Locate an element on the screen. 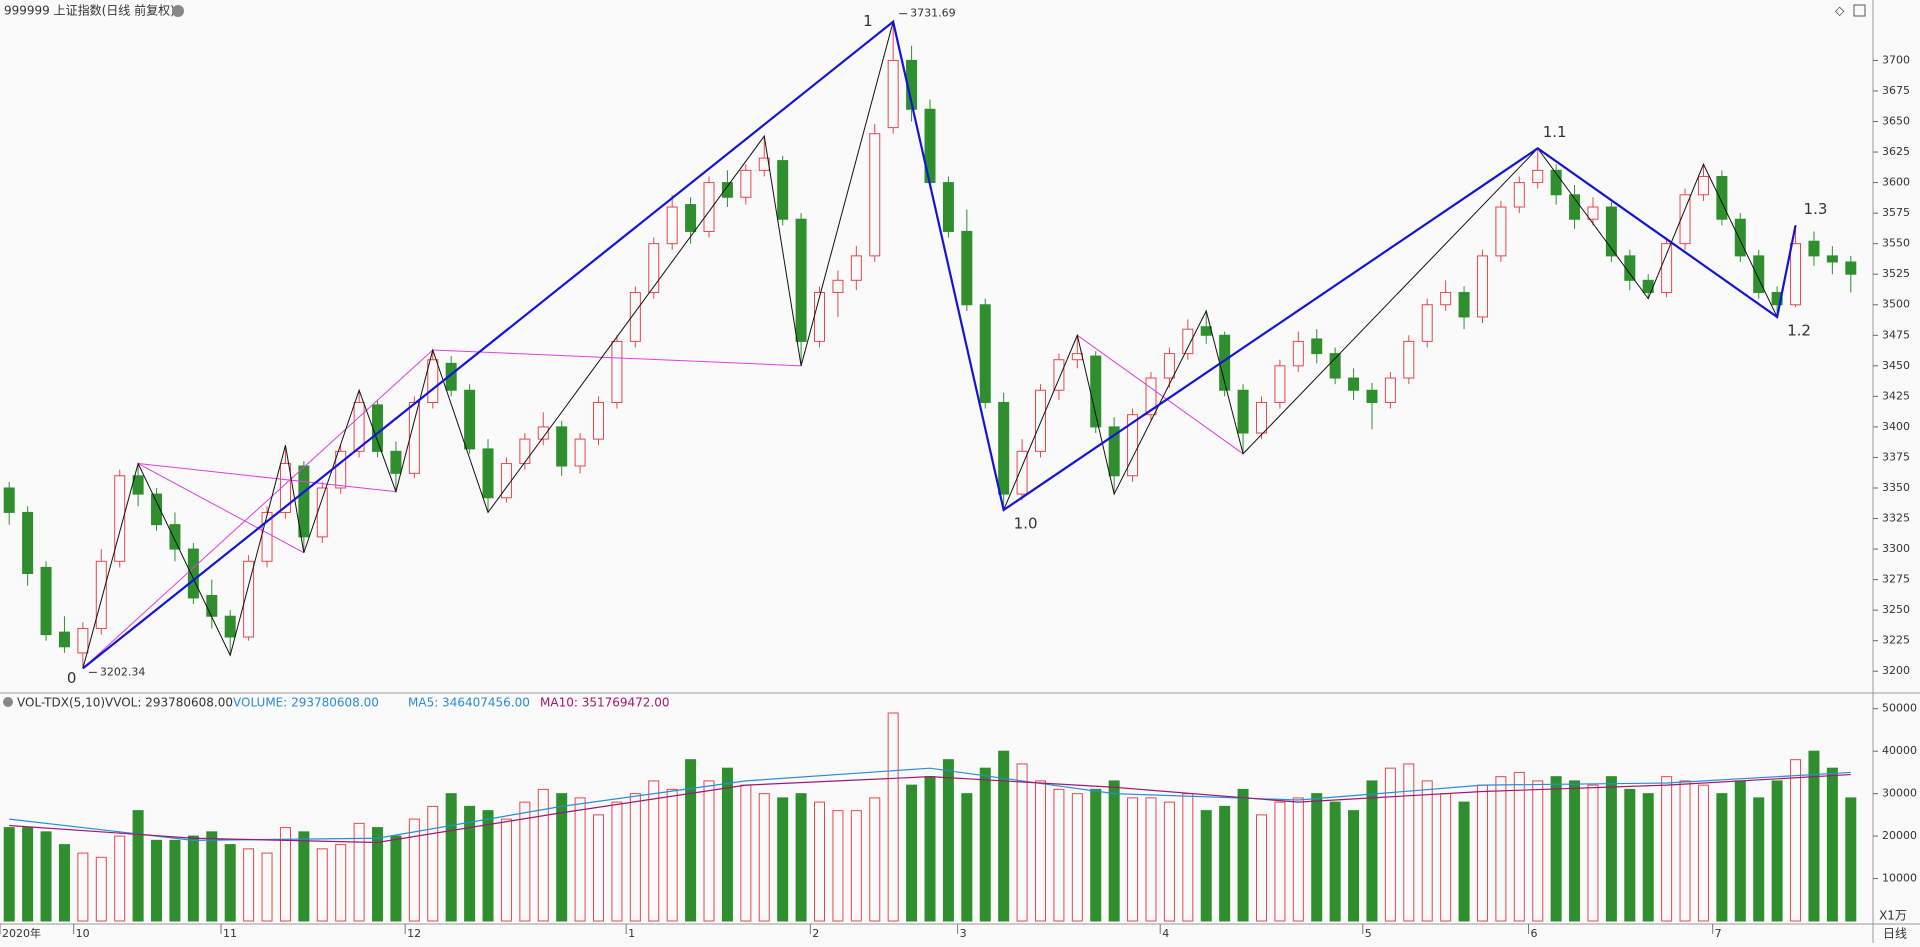 The image size is (1920, 947). y-tick-label: 3225 is located at coordinates (1896, 640).